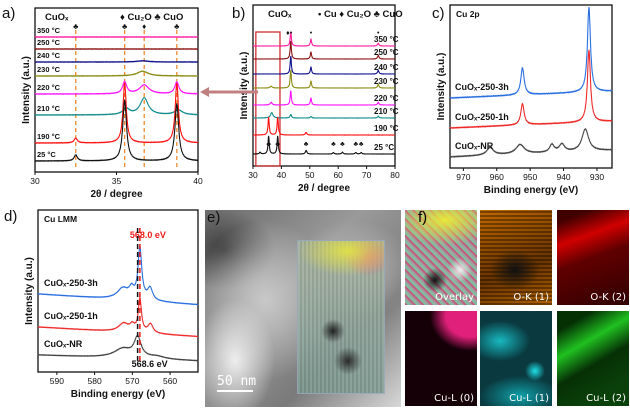 The height and width of the screenshot is (409, 630). What do you see at coordinates (341, 317) in the screenshot?
I see `tem-mapping-overlay` at bounding box center [341, 317].